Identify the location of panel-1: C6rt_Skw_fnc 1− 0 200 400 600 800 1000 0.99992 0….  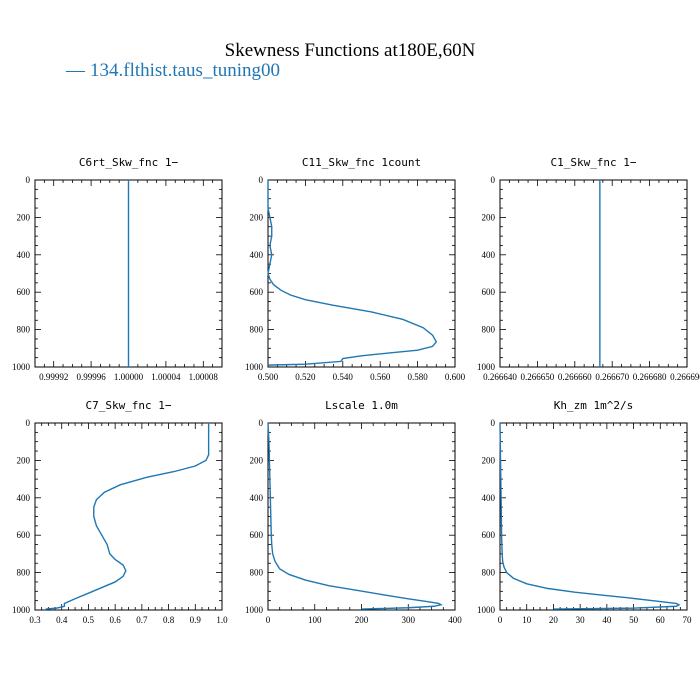
(117, 269).